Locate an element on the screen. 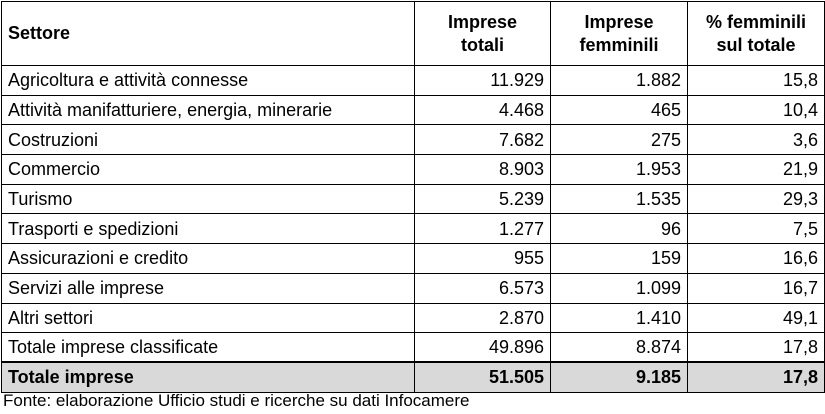  female-cell: 465 is located at coordinates (619, 110).